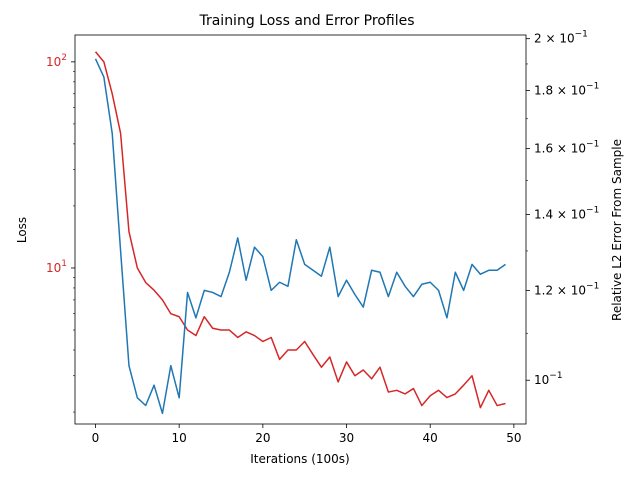  I want to click on left-axis-ticks: 10² 10¹, so click(60, 233).